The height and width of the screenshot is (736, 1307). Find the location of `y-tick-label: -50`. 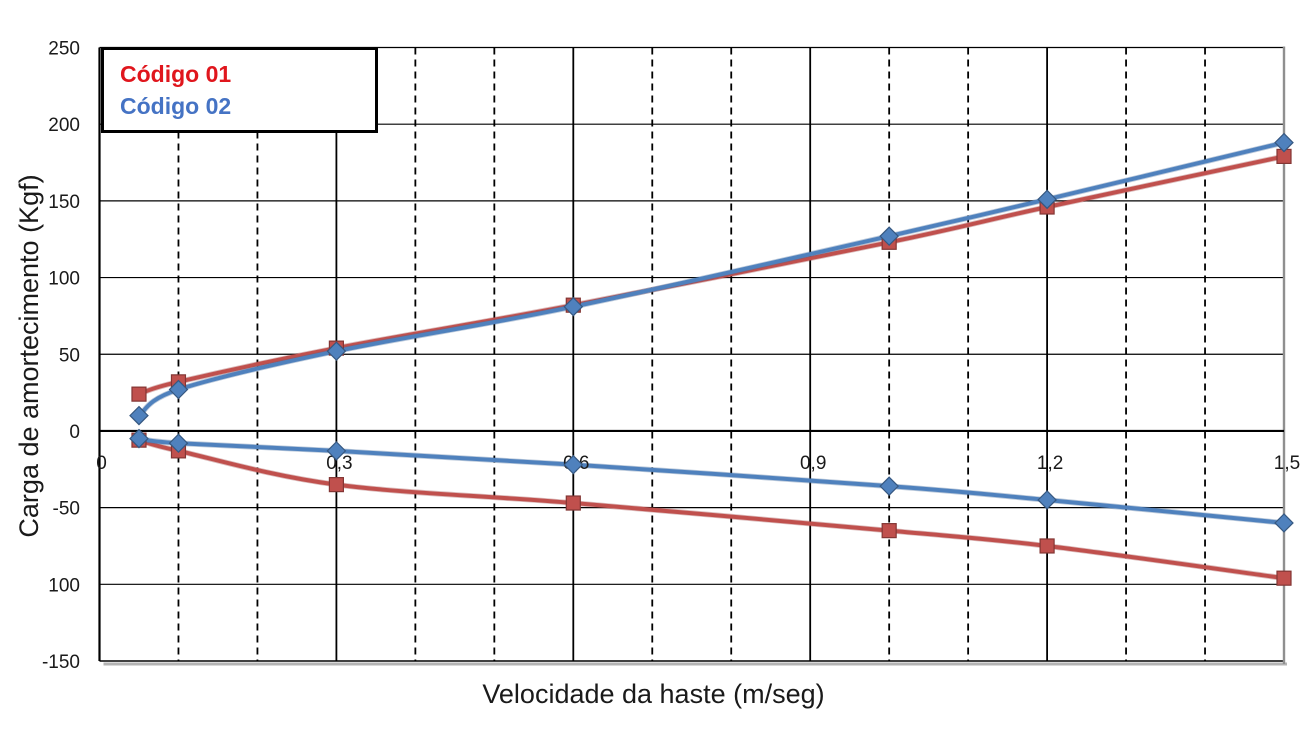

y-tick-label: -50 is located at coordinates (66, 509).